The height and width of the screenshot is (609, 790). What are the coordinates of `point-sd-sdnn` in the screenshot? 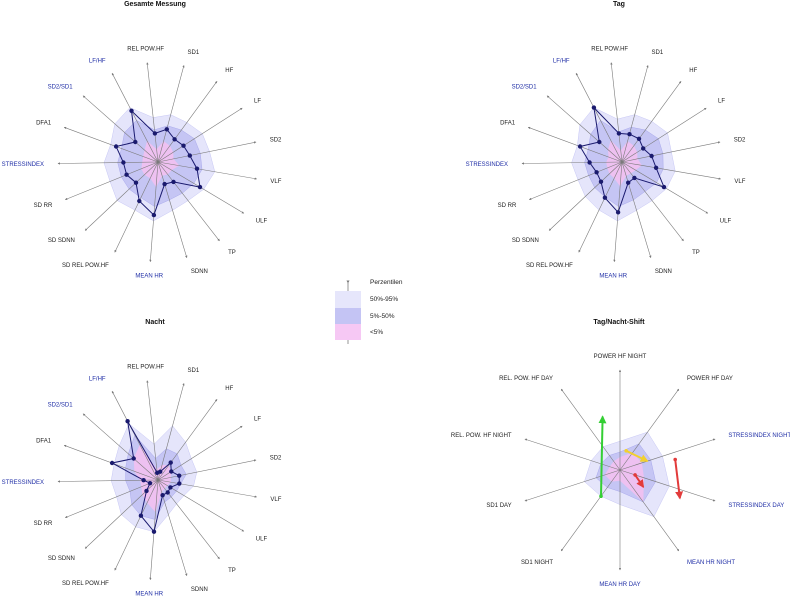 It's located at (601, 181).